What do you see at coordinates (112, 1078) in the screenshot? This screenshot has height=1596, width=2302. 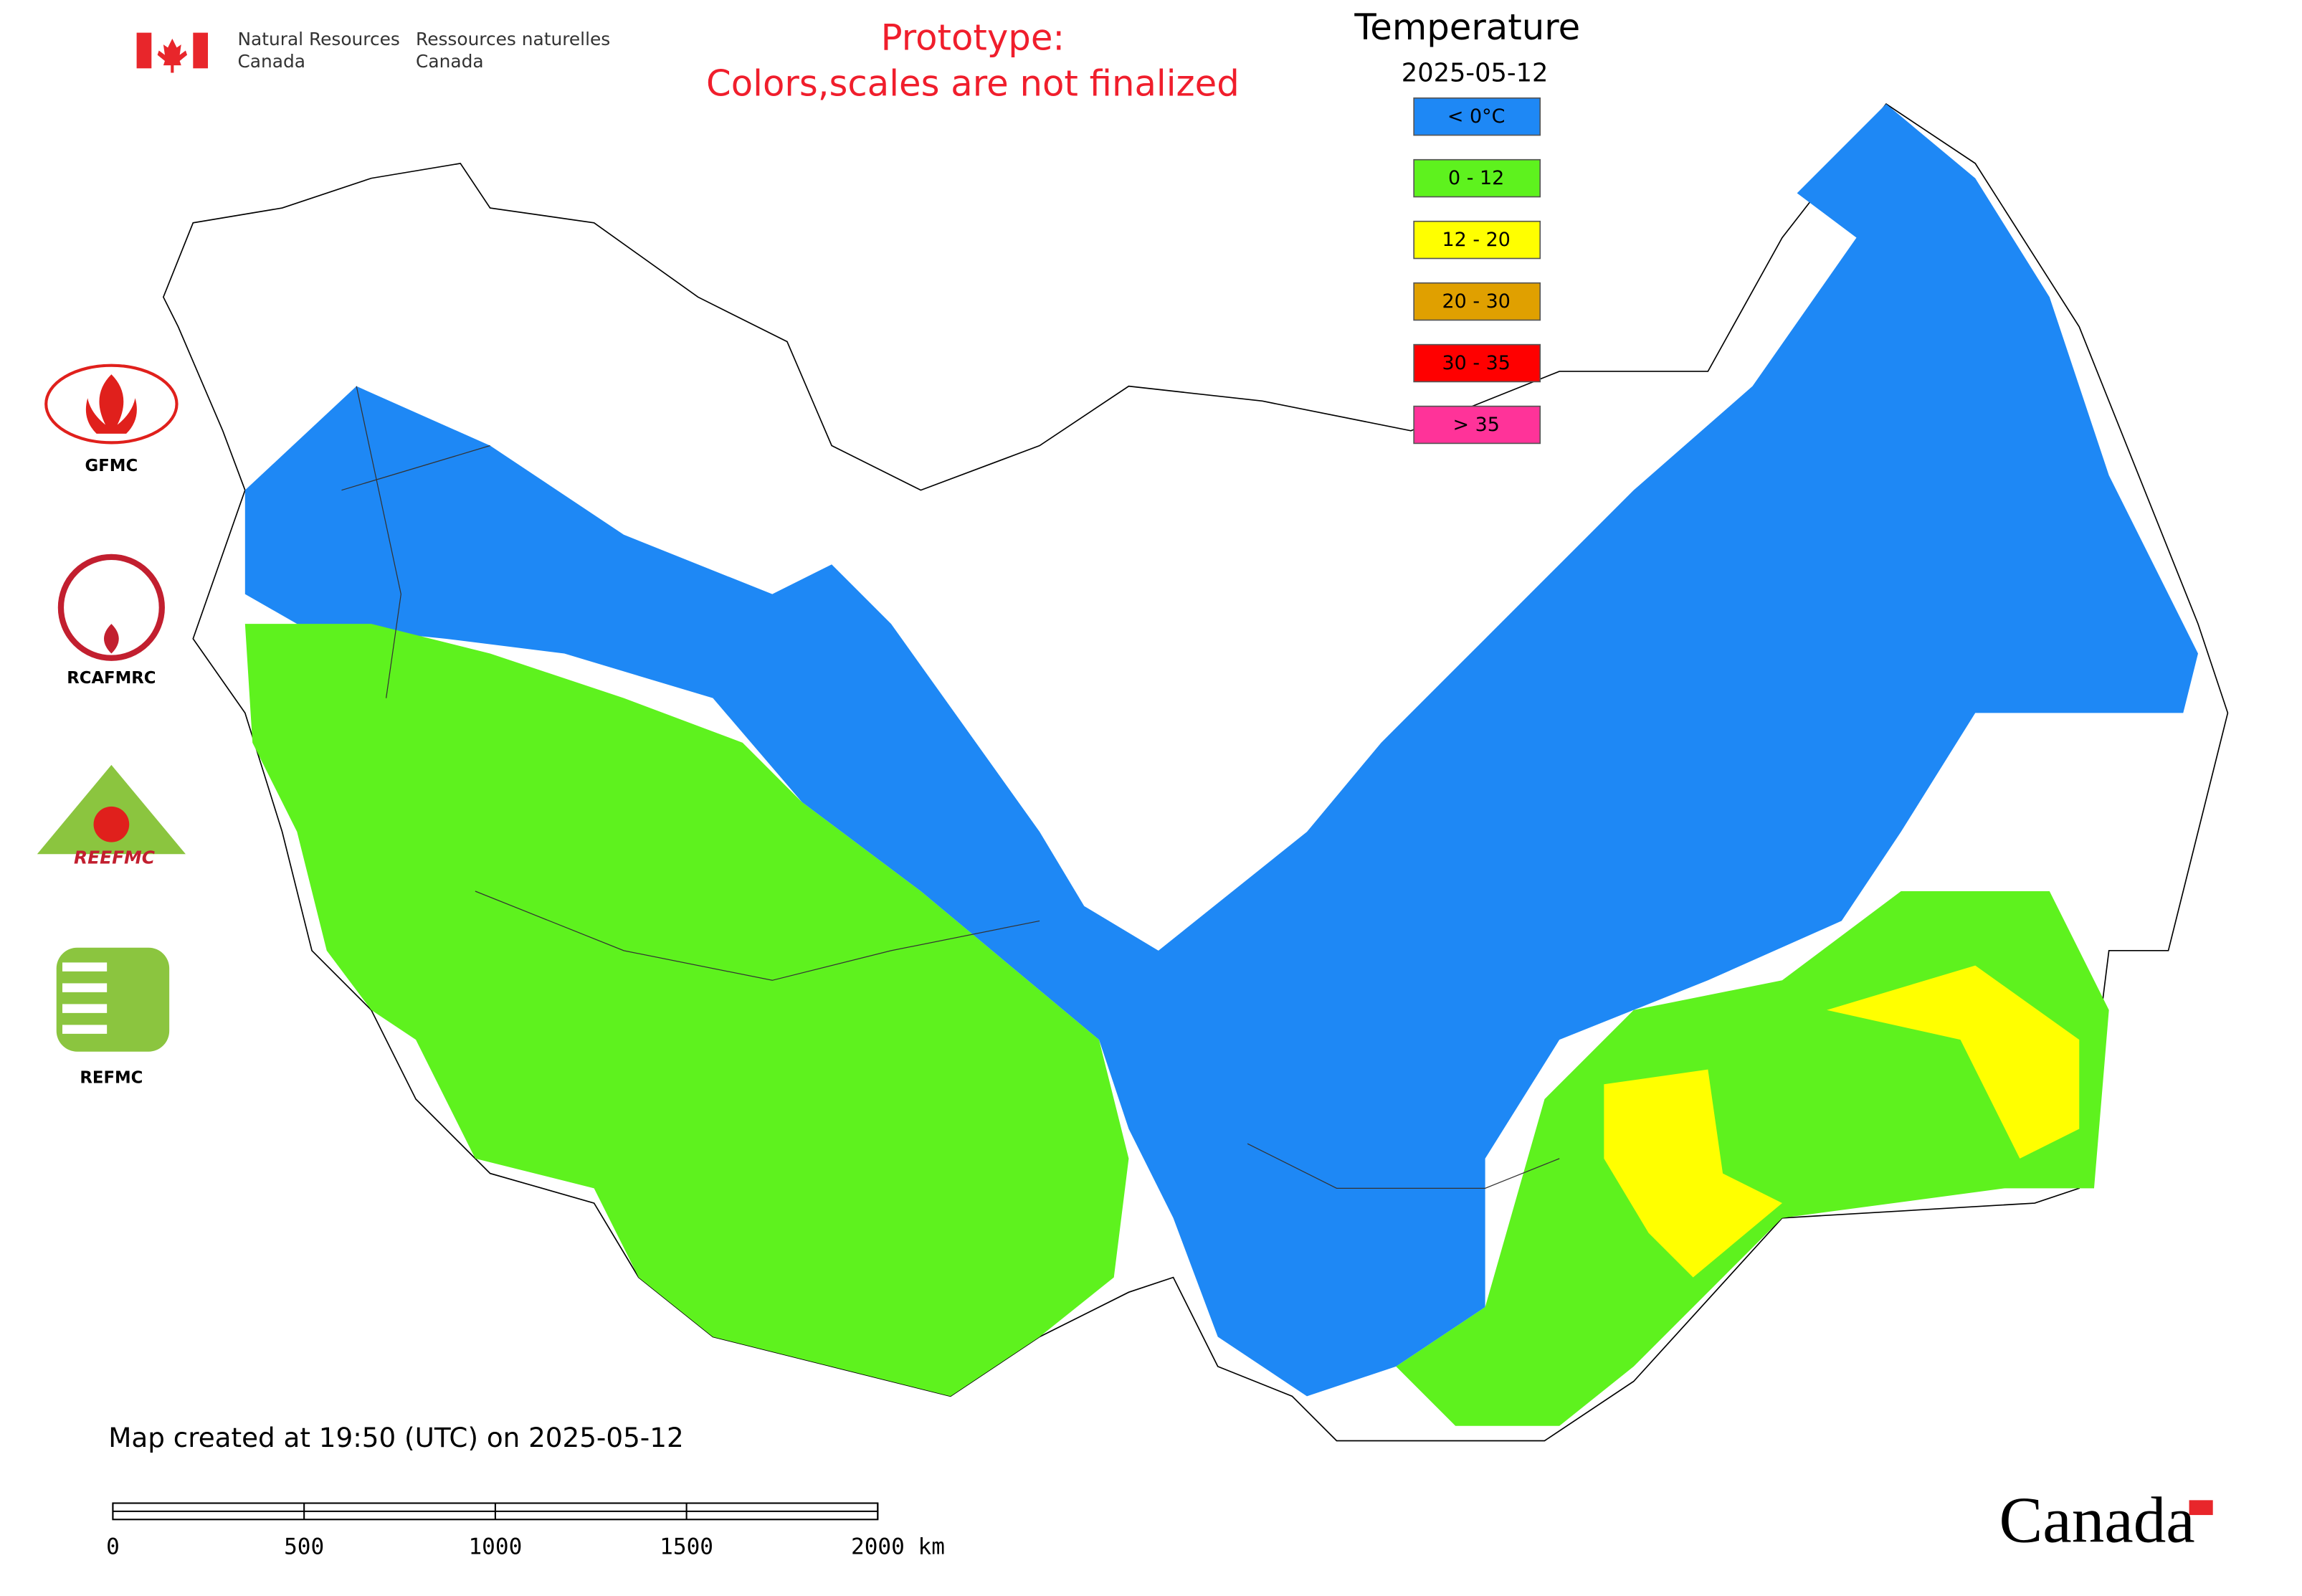 I see `logo-label: REFMC` at bounding box center [112, 1078].